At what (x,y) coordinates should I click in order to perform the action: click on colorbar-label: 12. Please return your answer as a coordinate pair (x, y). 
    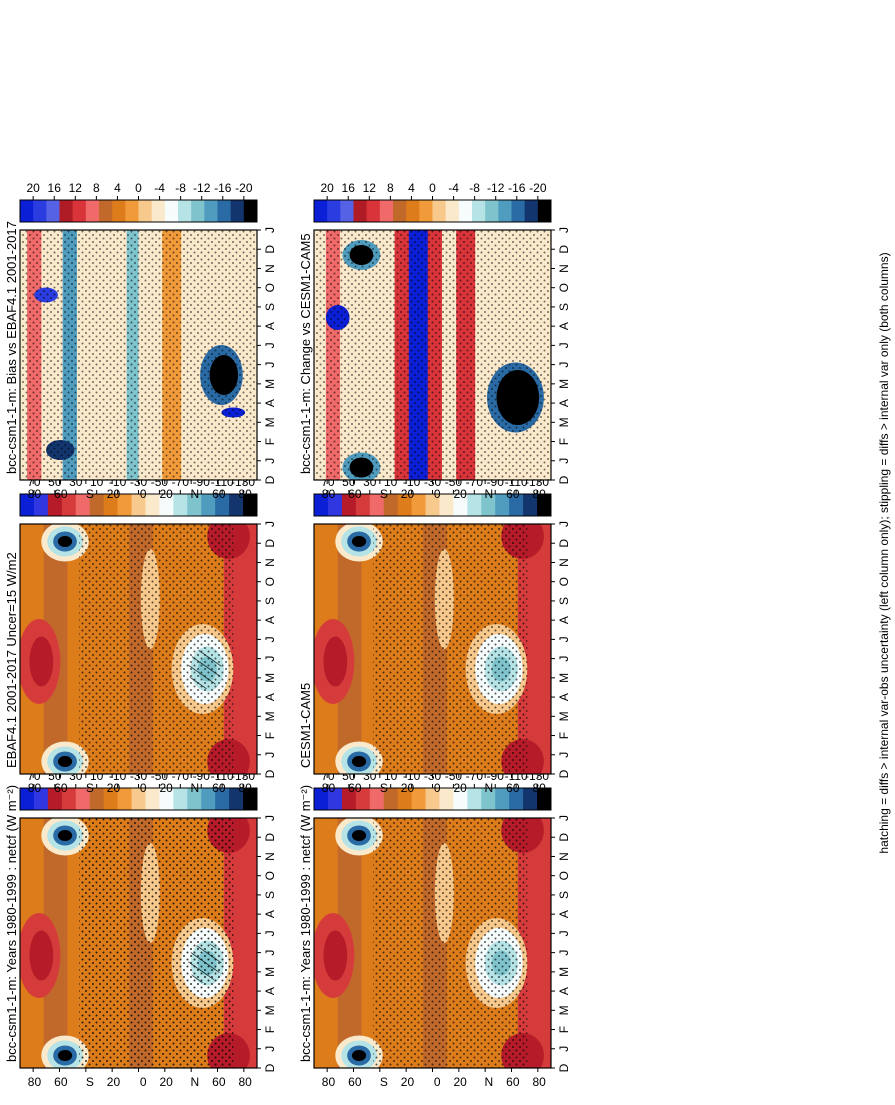
    Looking at the image, I should click on (76, 188).